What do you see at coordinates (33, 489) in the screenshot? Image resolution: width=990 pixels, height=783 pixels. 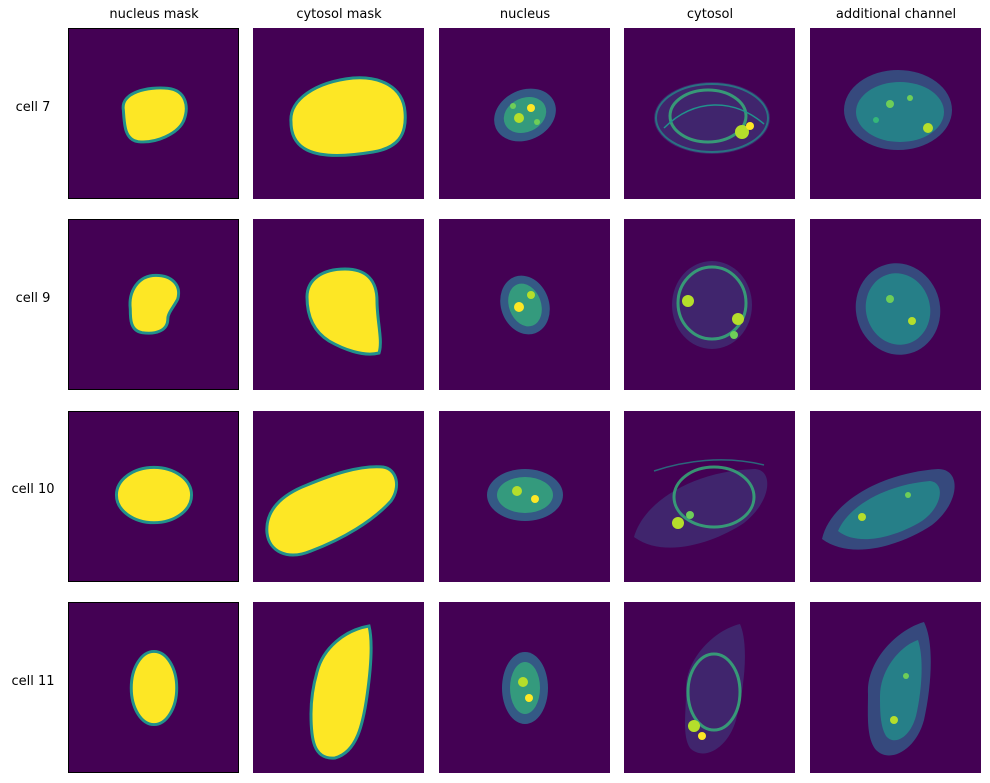 I see `row-label-cell-10: cell 10` at bounding box center [33, 489].